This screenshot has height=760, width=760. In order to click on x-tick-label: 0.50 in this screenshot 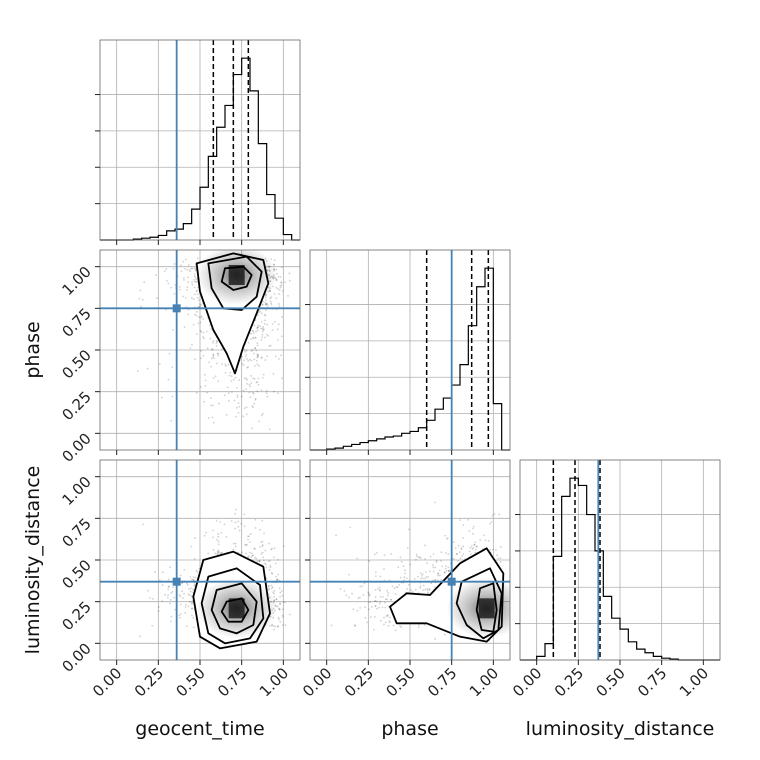, I will do `click(610, 682)`.